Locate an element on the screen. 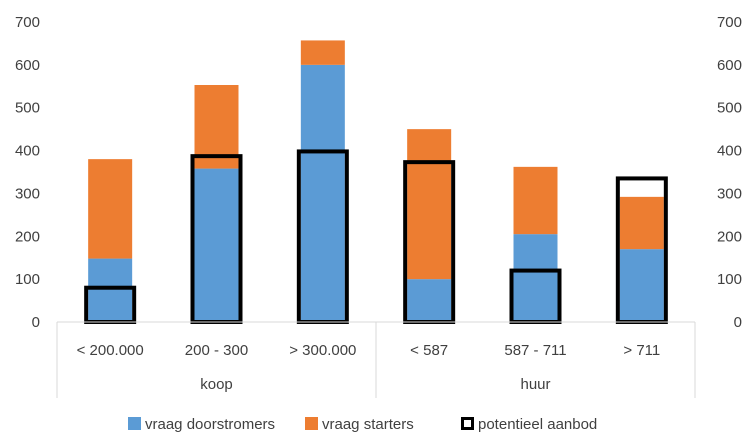 This screenshot has height=433, width=742. x-tick-4: 587 - 711 is located at coordinates (535, 350).